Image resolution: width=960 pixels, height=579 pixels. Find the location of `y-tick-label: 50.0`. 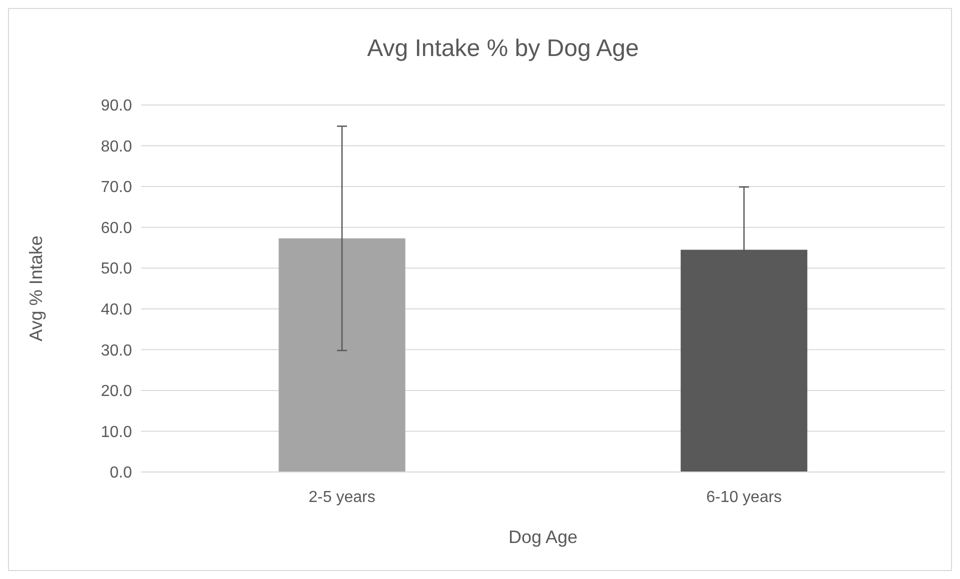

y-tick-label: 50.0 is located at coordinates (116, 269).